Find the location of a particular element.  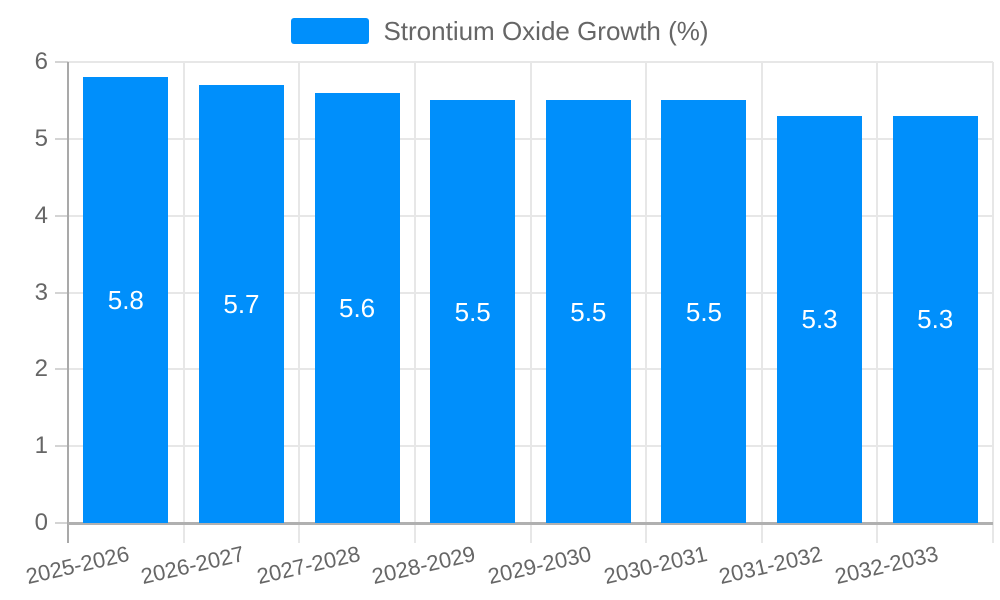

bar-value-label: 5.8 is located at coordinates (125, 300).